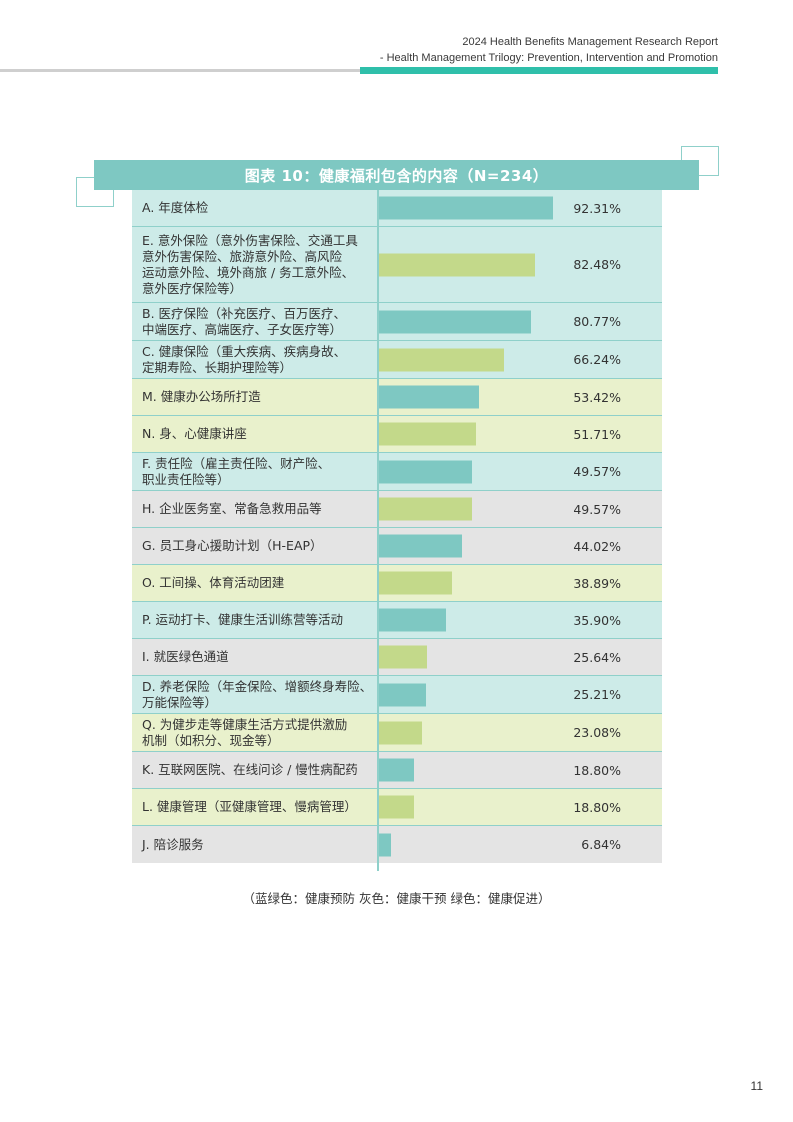 This screenshot has height=1122, width=793. Describe the element at coordinates (597, 620) in the screenshot. I see `value-label: 35.90%` at that location.